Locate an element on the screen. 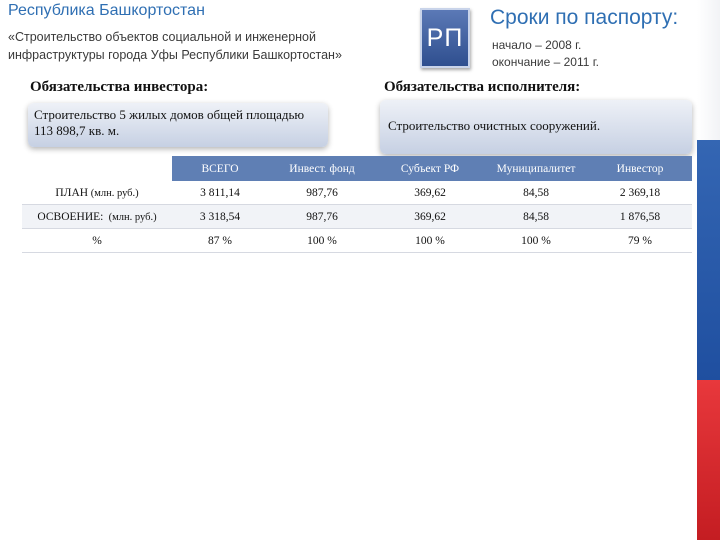  region-title: Республика Башкортостан is located at coordinates (106, 10).